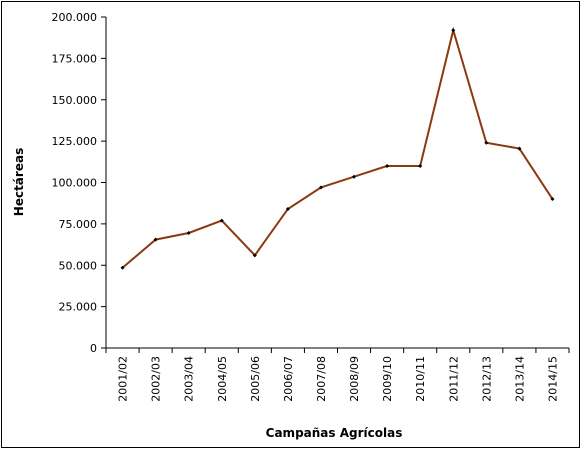  I want to click on x-tick-label: 2004/05, so click(222, 379).